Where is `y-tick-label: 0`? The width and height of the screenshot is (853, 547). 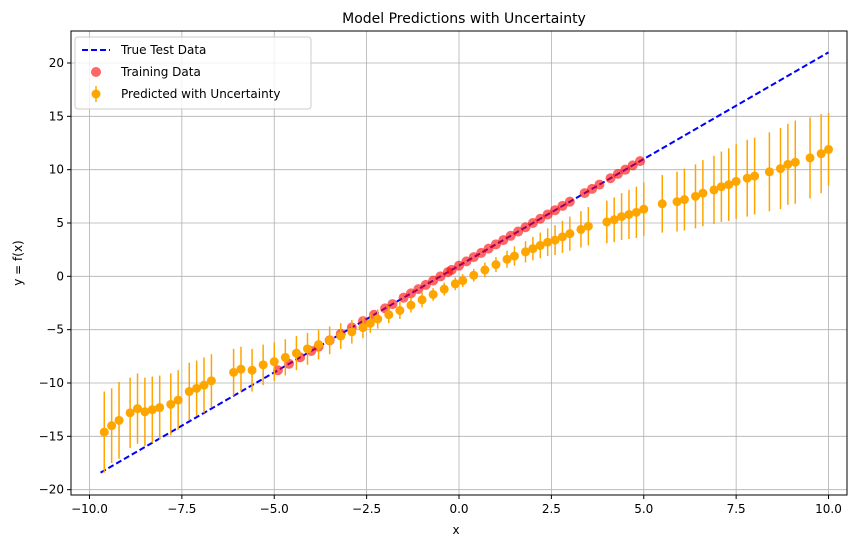
y-tick-label: 0 is located at coordinates (60, 276).